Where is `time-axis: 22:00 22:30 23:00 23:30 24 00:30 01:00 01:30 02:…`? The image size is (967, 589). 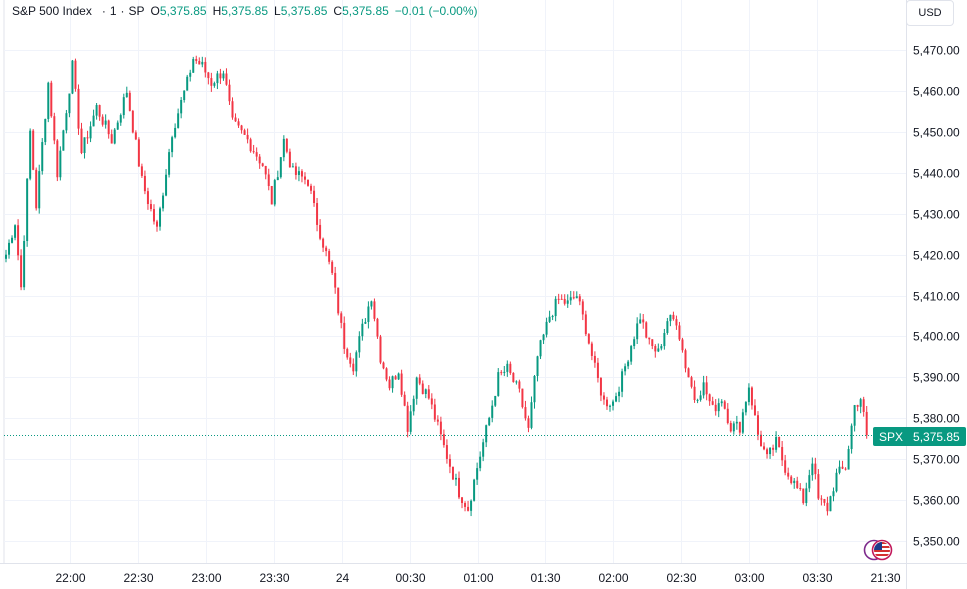 time-axis: 22:00 22:30 23:00 23:30 24 00:30 01:00 01:30 02:… is located at coordinates (477, 578).